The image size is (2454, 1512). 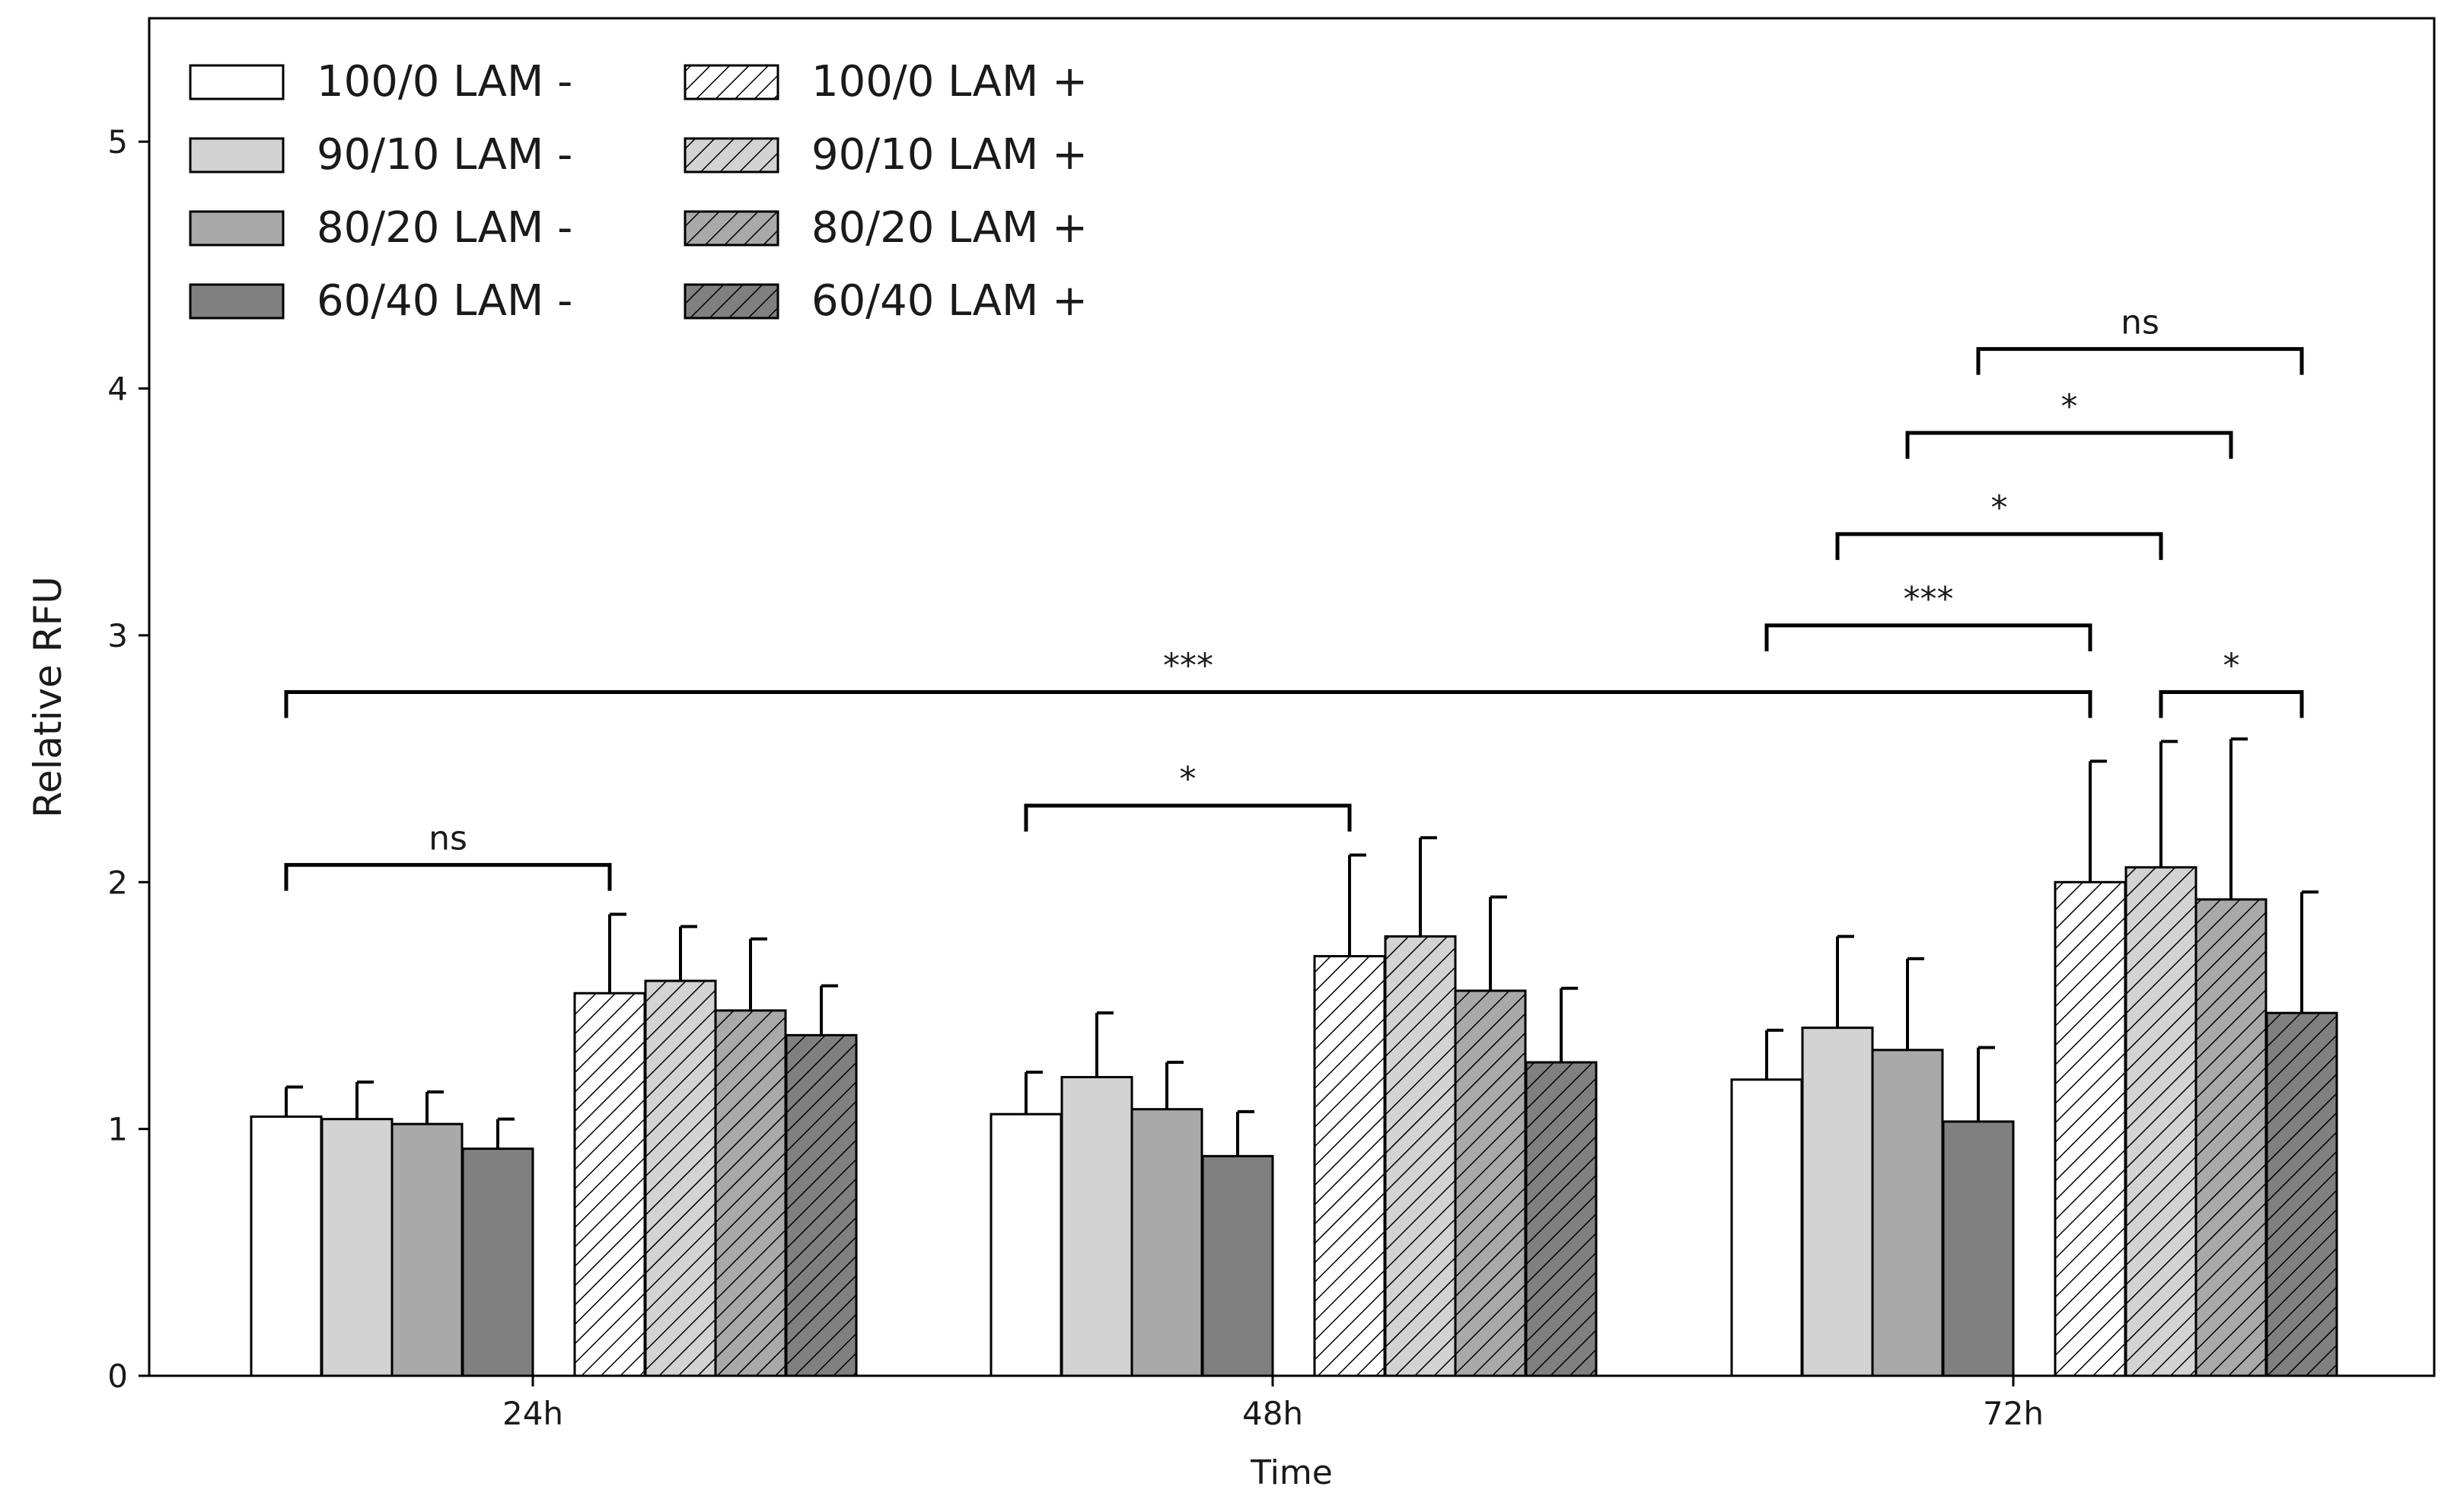 What do you see at coordinates (950, 301) in the screenshot?
I see `legend-label: 60/40 LAM +` at bounding box center [950, 301].